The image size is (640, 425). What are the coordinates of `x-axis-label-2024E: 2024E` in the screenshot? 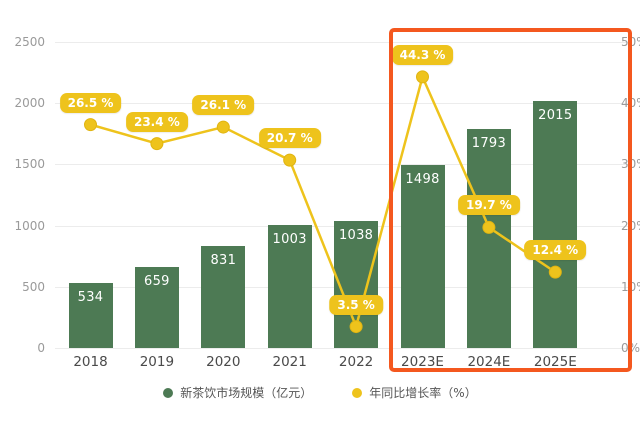 It's located at (489, 362).